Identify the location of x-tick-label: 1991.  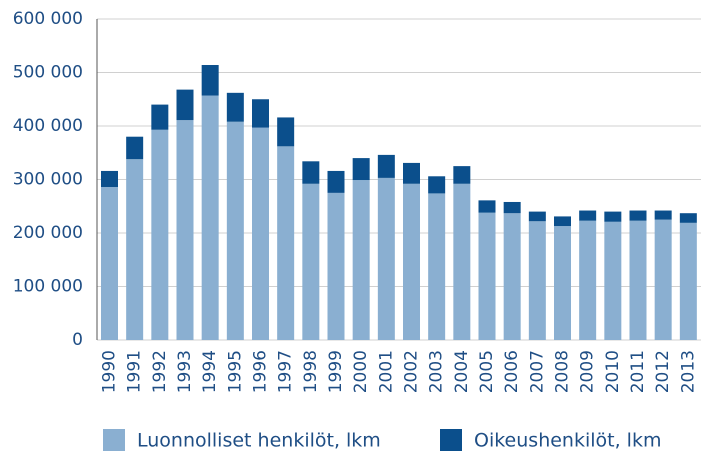
(135, 371).